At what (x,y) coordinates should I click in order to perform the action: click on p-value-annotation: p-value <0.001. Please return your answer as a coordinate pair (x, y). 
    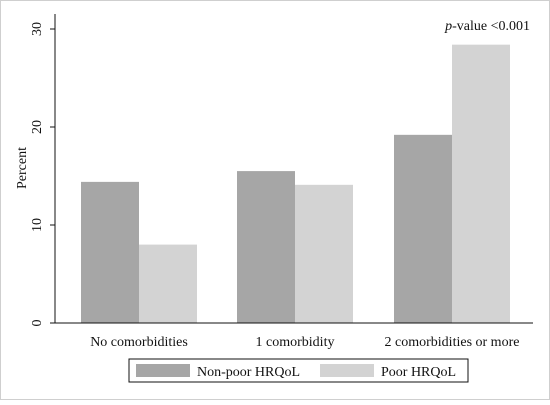
    Looking at the image, I should click on (487, 26).